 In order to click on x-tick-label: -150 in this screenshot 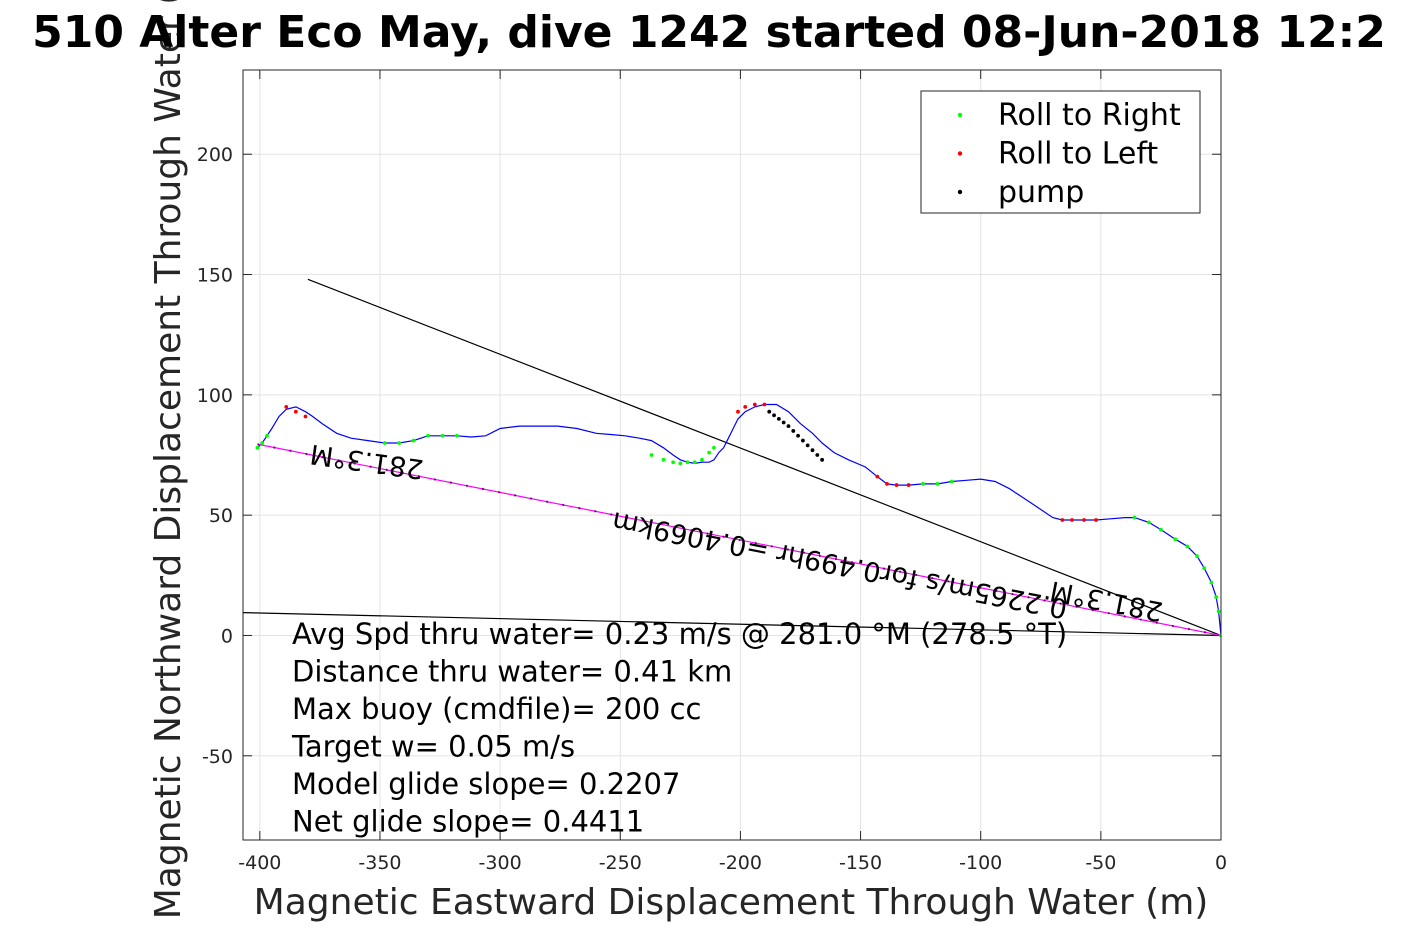, I will do `click(860, 863)`.